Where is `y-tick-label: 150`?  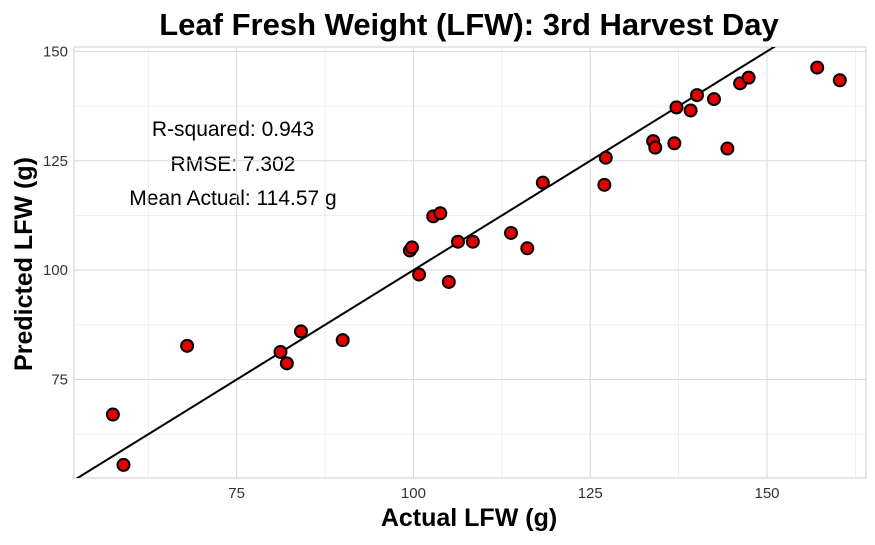
y-tick-label: 150 is located at coordinates (55, 51).